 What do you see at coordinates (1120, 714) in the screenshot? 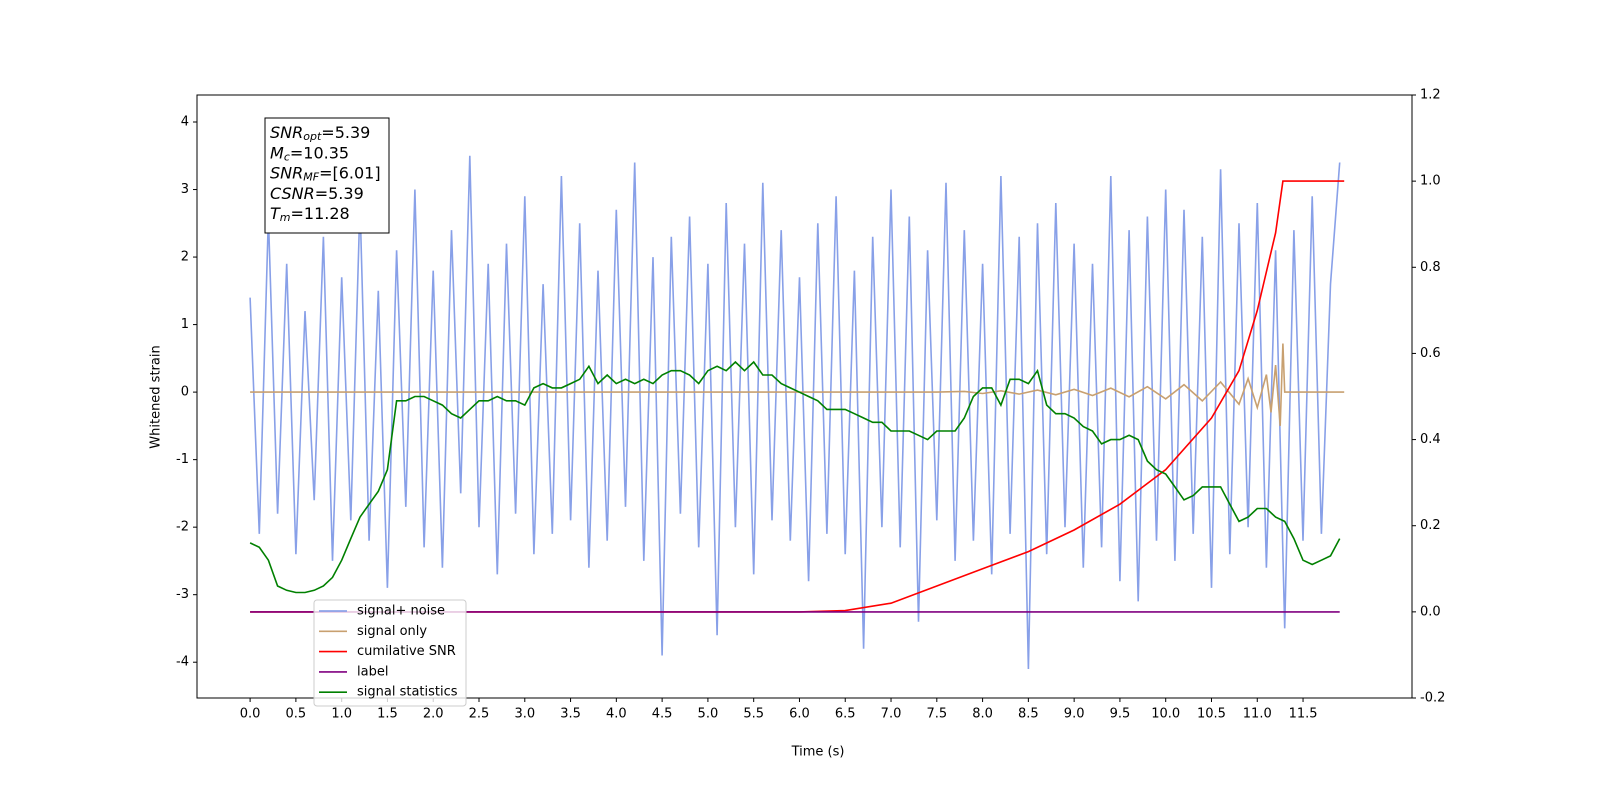
I see `x-tick-label: 9.5` at bounding box center [1120, 714].